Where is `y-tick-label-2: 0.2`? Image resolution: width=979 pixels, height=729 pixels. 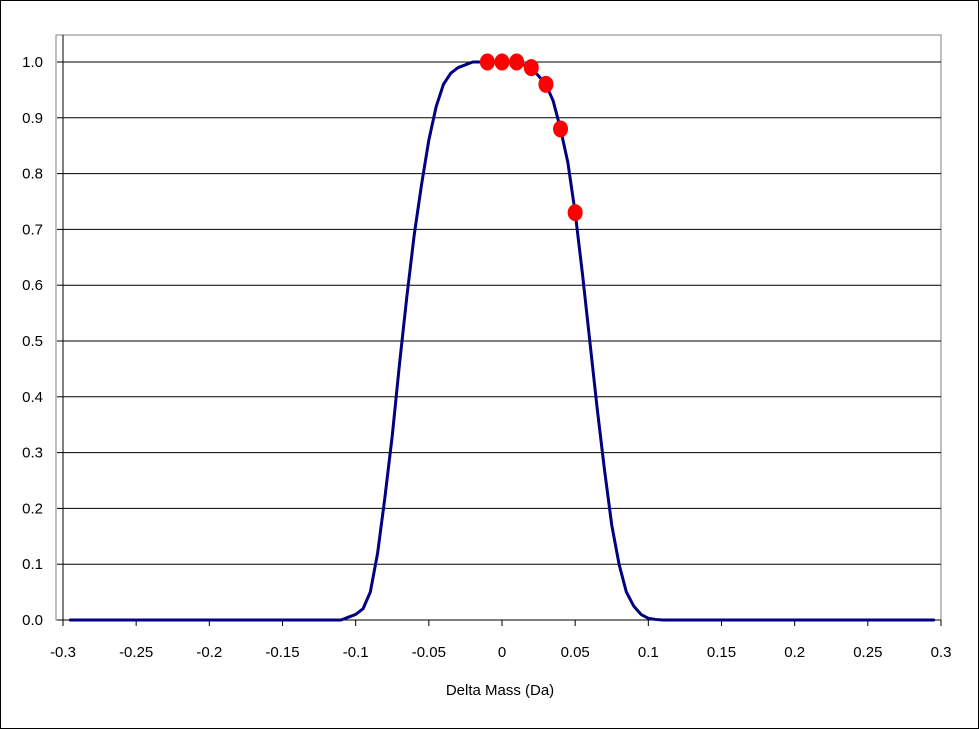
y-tick-label-2: 0.2 is located at coordinates (32, 508).